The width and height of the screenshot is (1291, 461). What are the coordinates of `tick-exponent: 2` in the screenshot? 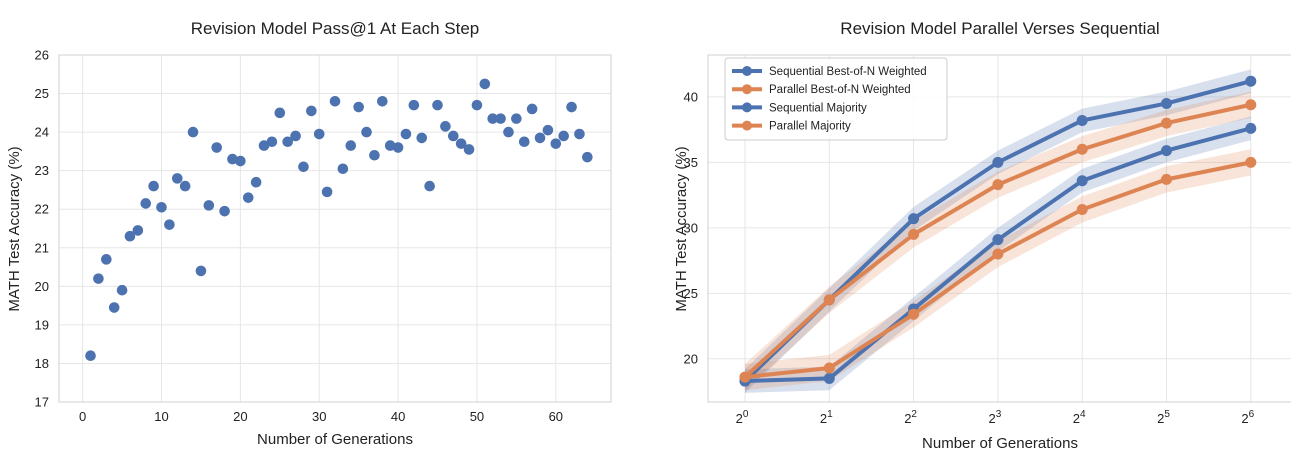 It's located at (914, 414).